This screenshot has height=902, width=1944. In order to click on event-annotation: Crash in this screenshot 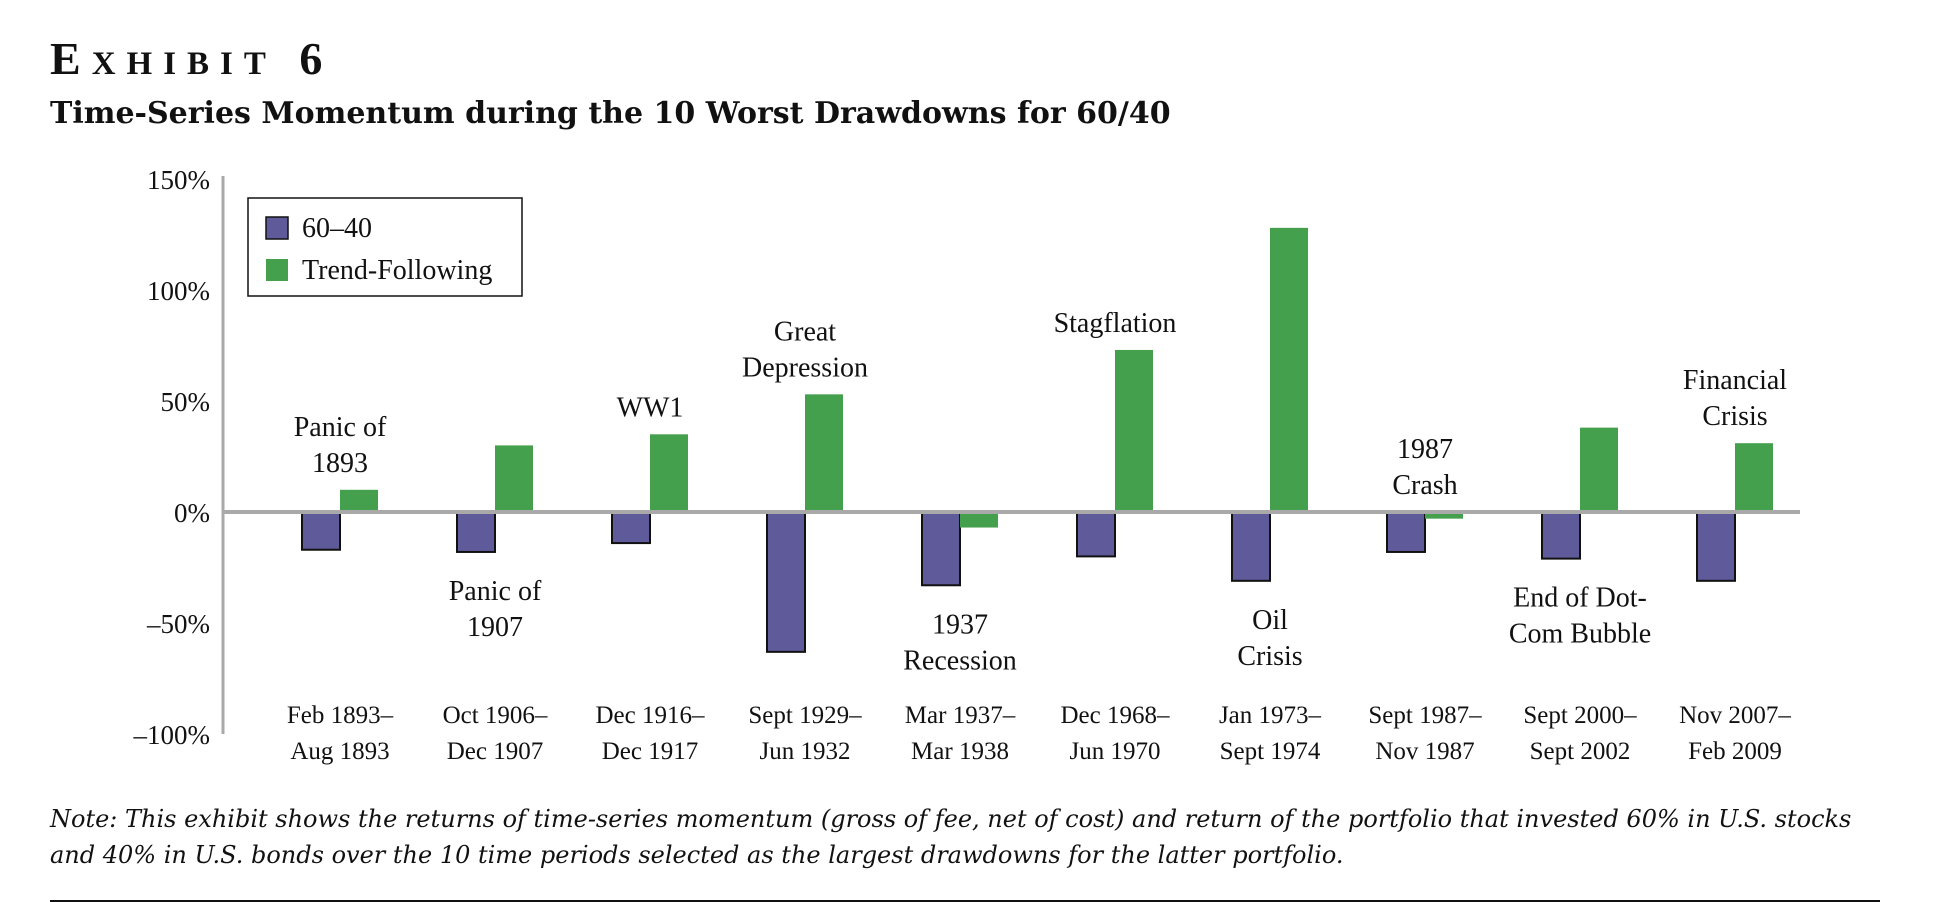, I will do `click(1424, 485)`.